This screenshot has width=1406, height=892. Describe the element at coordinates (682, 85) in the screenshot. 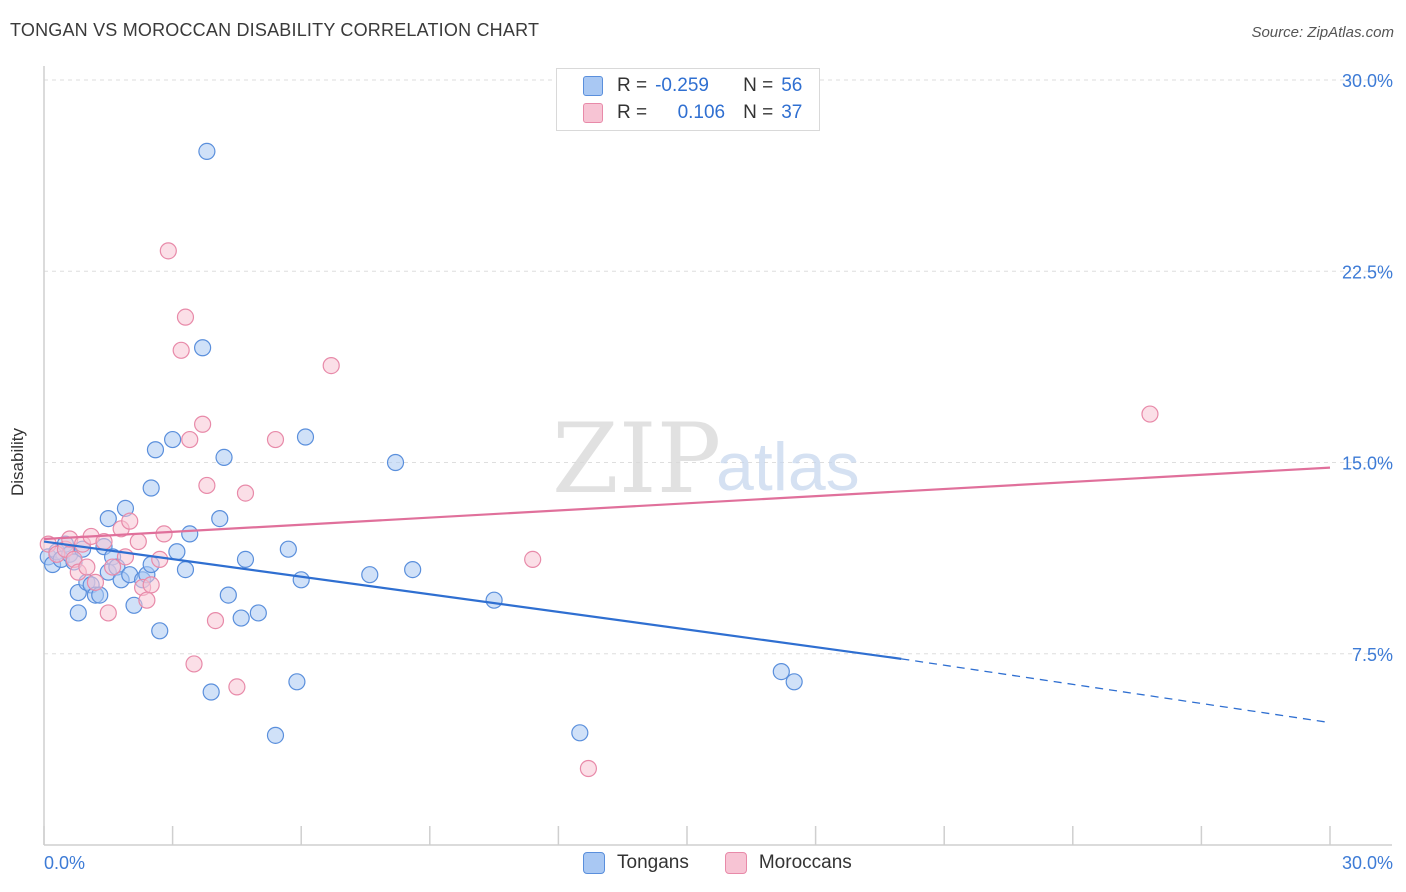

I see `legend-r-value: -0.259` at that location.